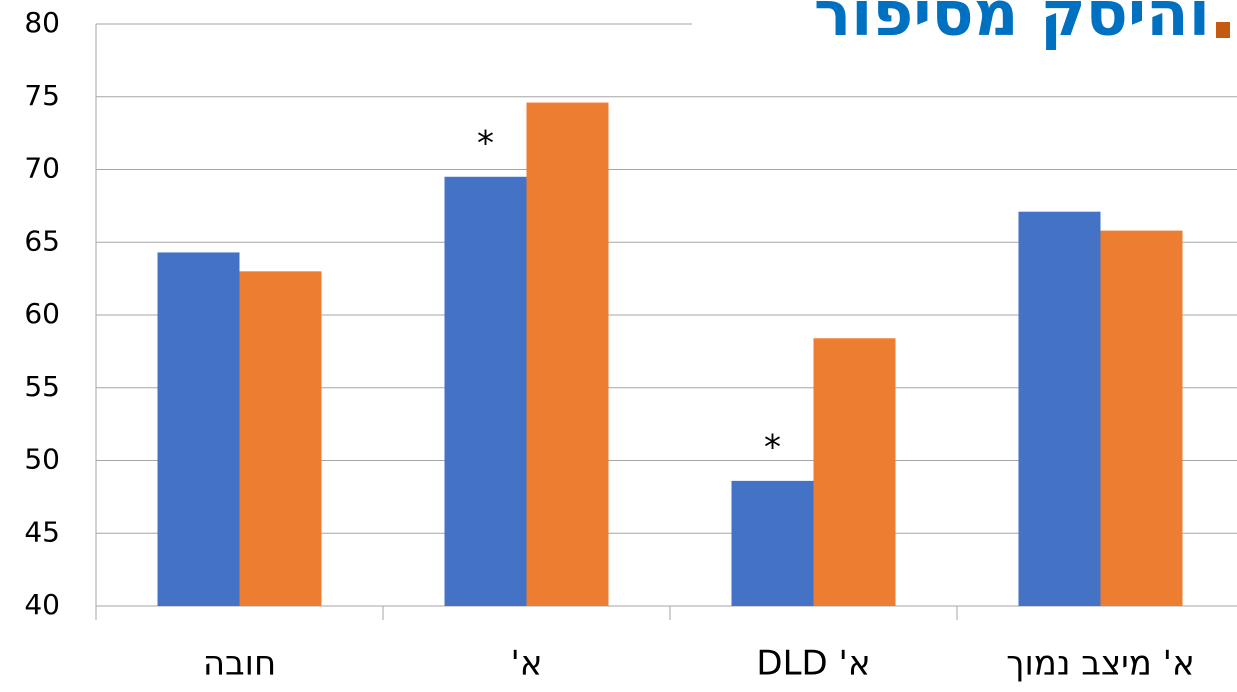 This screenshot has width=1237, height=692. Describe the element at coordinates (1012, 25) in the screenshot. I see `chart-title: והיסק מסיפור` at that location.